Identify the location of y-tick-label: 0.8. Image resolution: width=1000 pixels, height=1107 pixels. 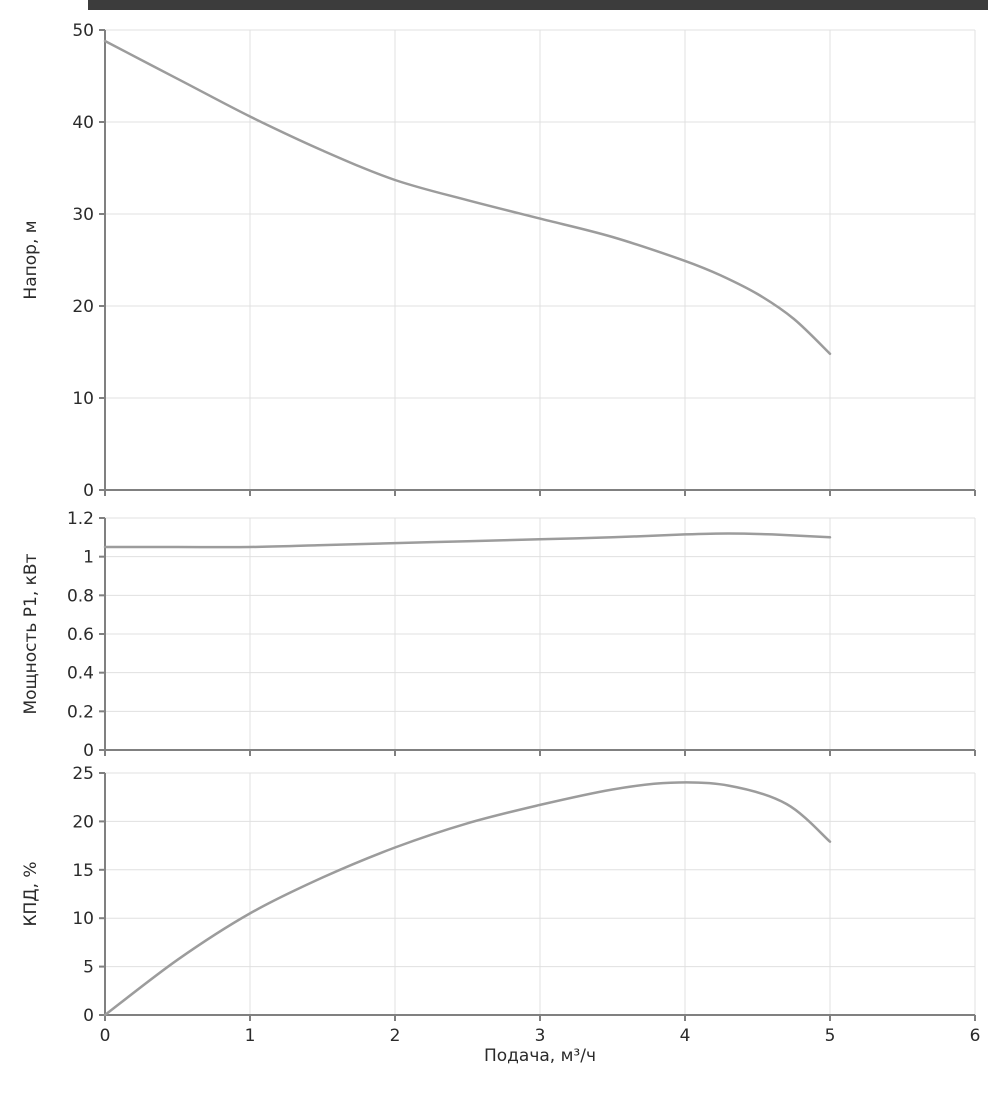
(80, 596).